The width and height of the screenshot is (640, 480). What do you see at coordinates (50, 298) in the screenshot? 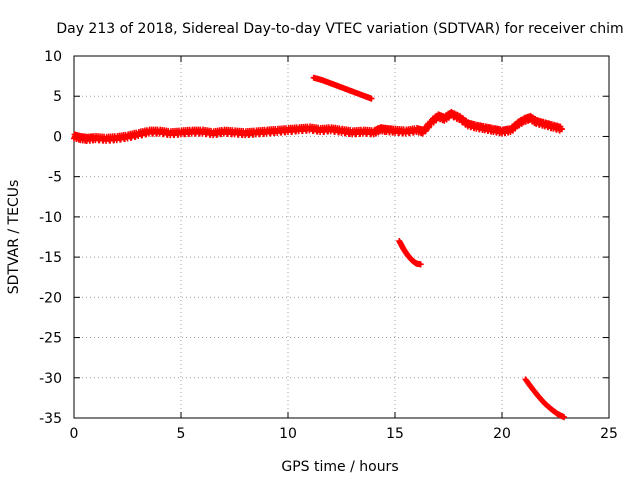
I see `y-tick-label: -20` at bounding box center [50, 298].